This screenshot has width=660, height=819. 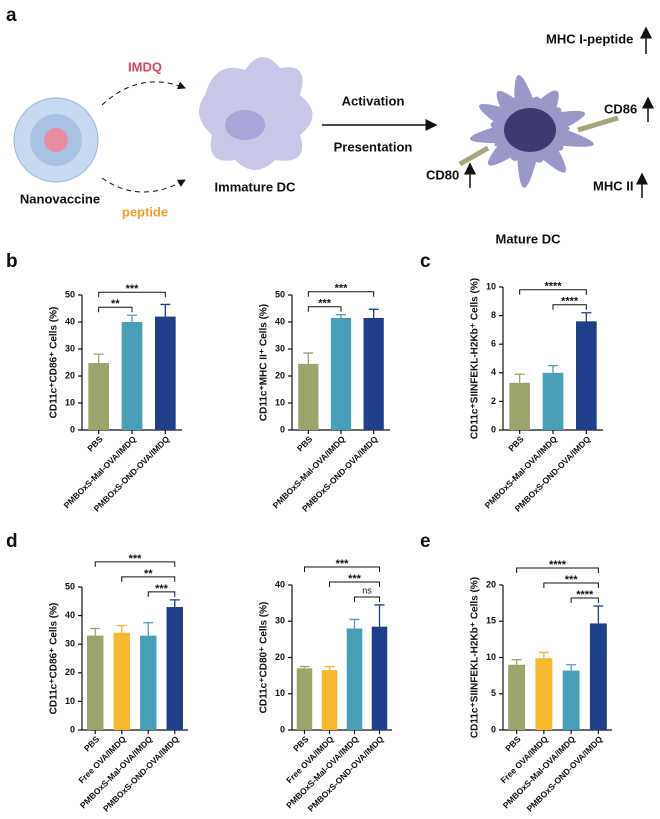 I want to click on peptide-label: peptide, so click(x=145, y=211).